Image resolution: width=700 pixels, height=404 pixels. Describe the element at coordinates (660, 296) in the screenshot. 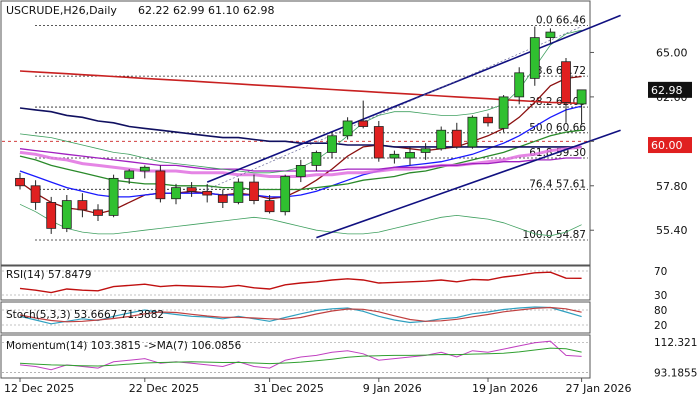

I see `panel-tick-label: 30` at that location.